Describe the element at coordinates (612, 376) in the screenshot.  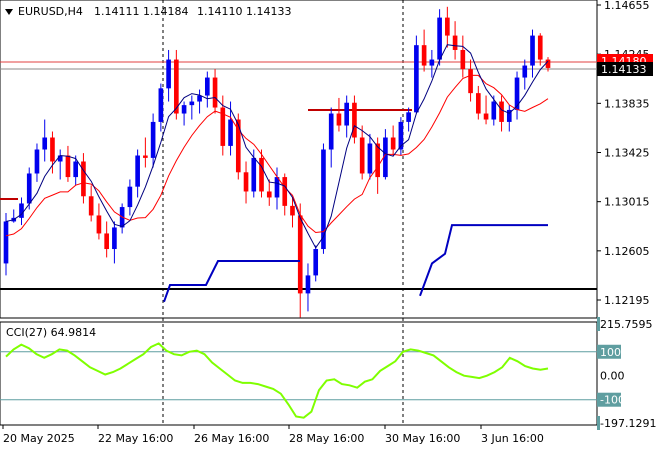
I see `cci-tick-label: 0.00` at that location.